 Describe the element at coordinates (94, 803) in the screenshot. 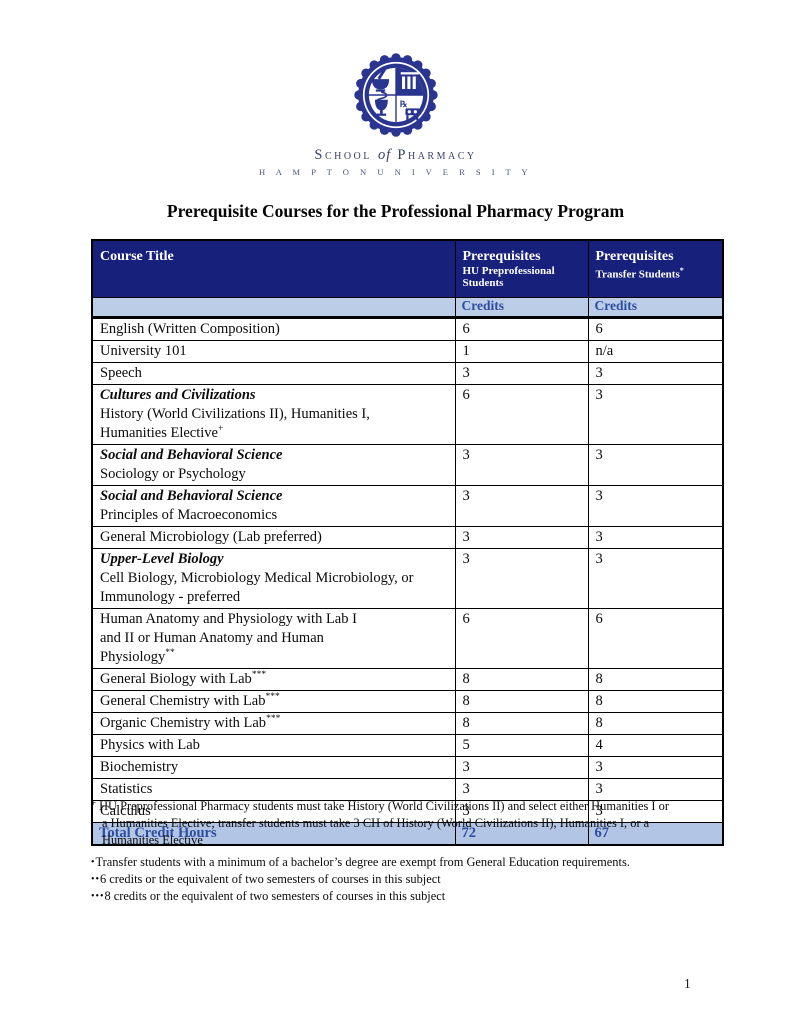

I see `footnote-marker: +` at that location.